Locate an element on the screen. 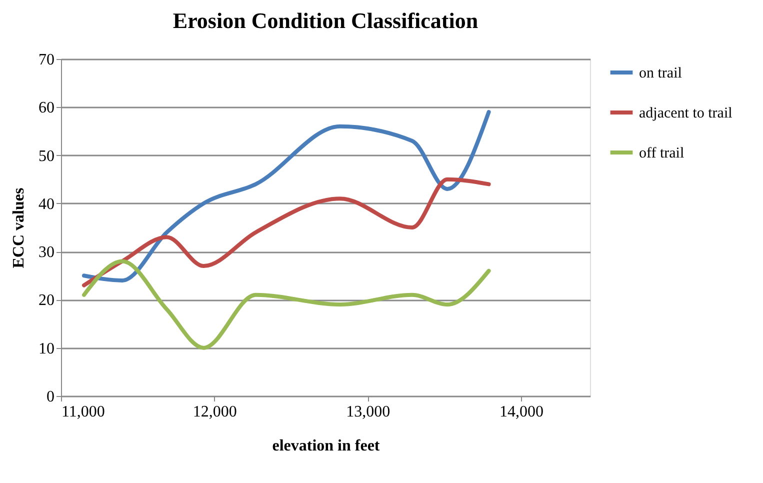 The width and height of the screenshot is (763, 483). y-tick-label: 40 is located at coordinates (46, 204).